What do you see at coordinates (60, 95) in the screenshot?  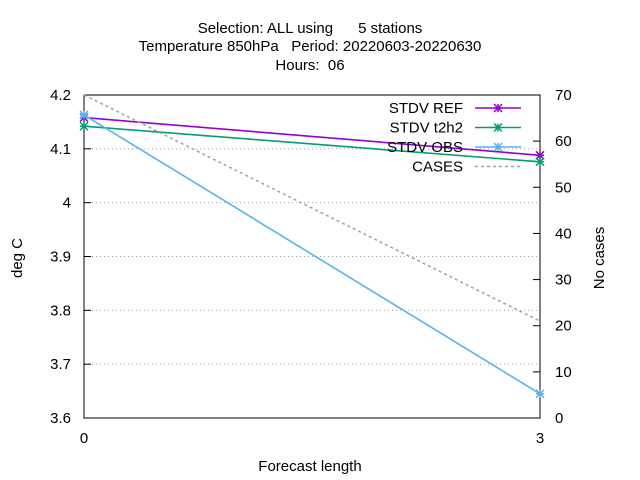 I see `y-tick-label: 4.2` at bounding box center [60, 95].